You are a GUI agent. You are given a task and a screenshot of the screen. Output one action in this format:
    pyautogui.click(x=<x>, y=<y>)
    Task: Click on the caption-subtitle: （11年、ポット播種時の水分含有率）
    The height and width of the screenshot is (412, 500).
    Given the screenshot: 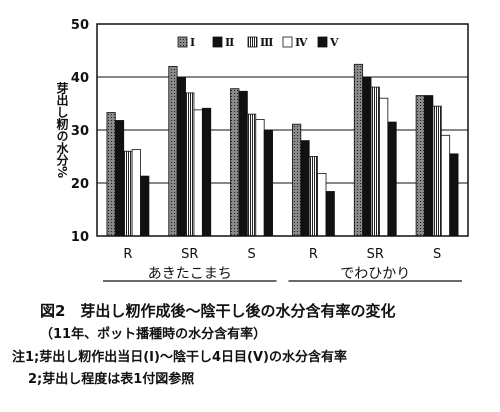 What is the action you would take?
    pyautogui.click(x=153, y=334)
    